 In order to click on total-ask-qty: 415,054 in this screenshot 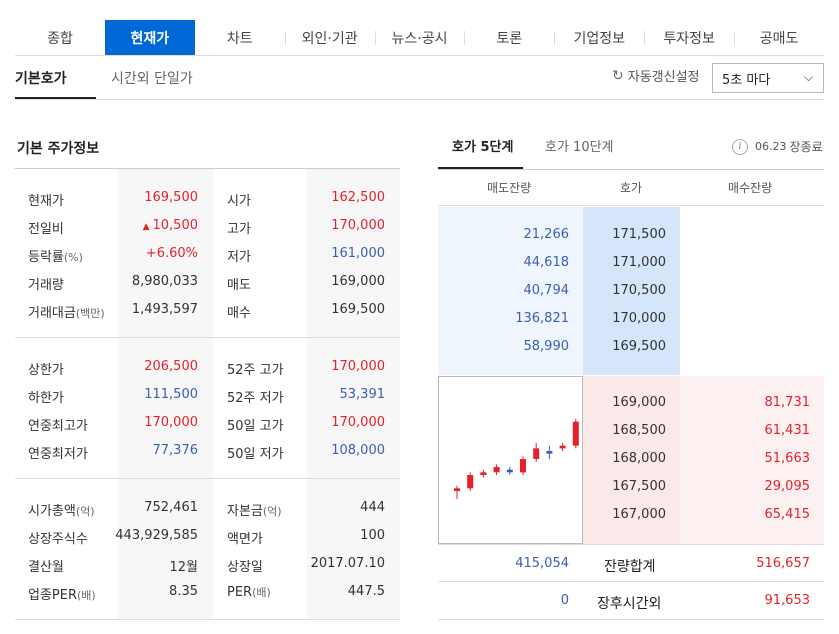, I will do `click(542, 563)`.